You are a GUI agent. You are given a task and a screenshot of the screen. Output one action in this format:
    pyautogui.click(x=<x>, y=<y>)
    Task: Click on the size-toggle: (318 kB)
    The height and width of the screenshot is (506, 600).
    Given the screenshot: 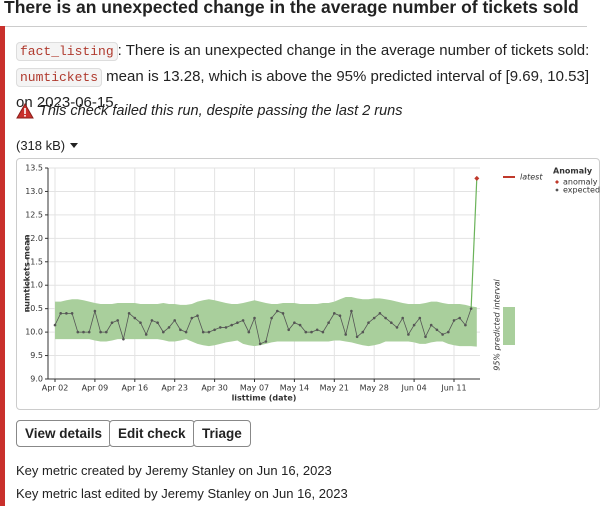 What is the action you would take?
    pyautogui.click(x=47, y=145)
    